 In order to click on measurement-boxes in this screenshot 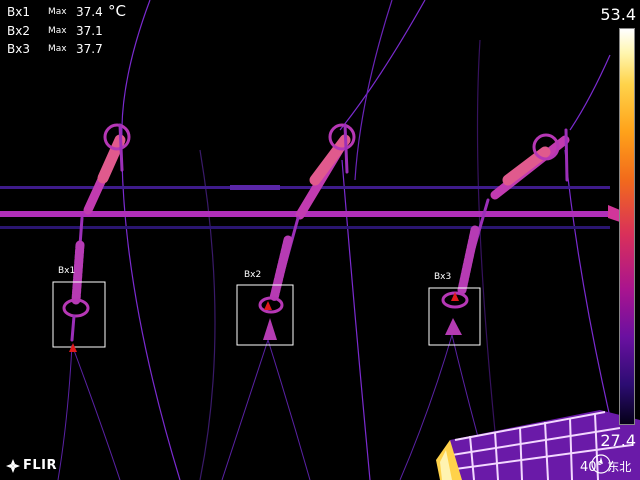, I will do `click(266, 314)`.